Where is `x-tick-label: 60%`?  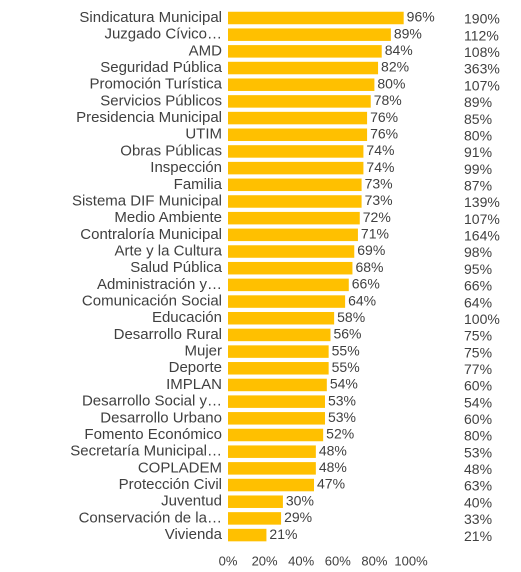 x-tick-label: 60% is located at coordinates (338, 560).